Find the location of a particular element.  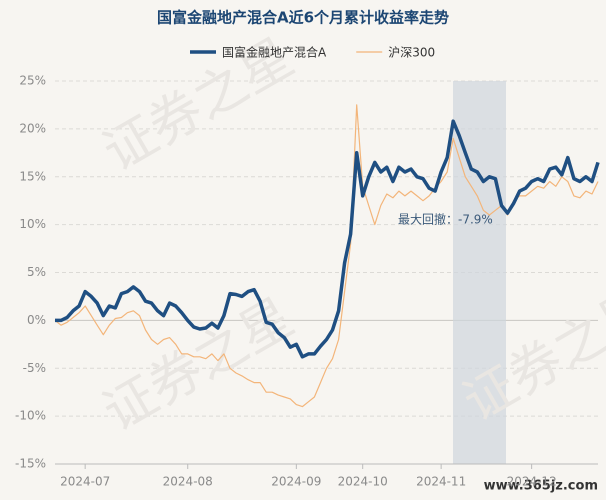

x-tick-label: 2024-08 is located at coordinates (188, 482).